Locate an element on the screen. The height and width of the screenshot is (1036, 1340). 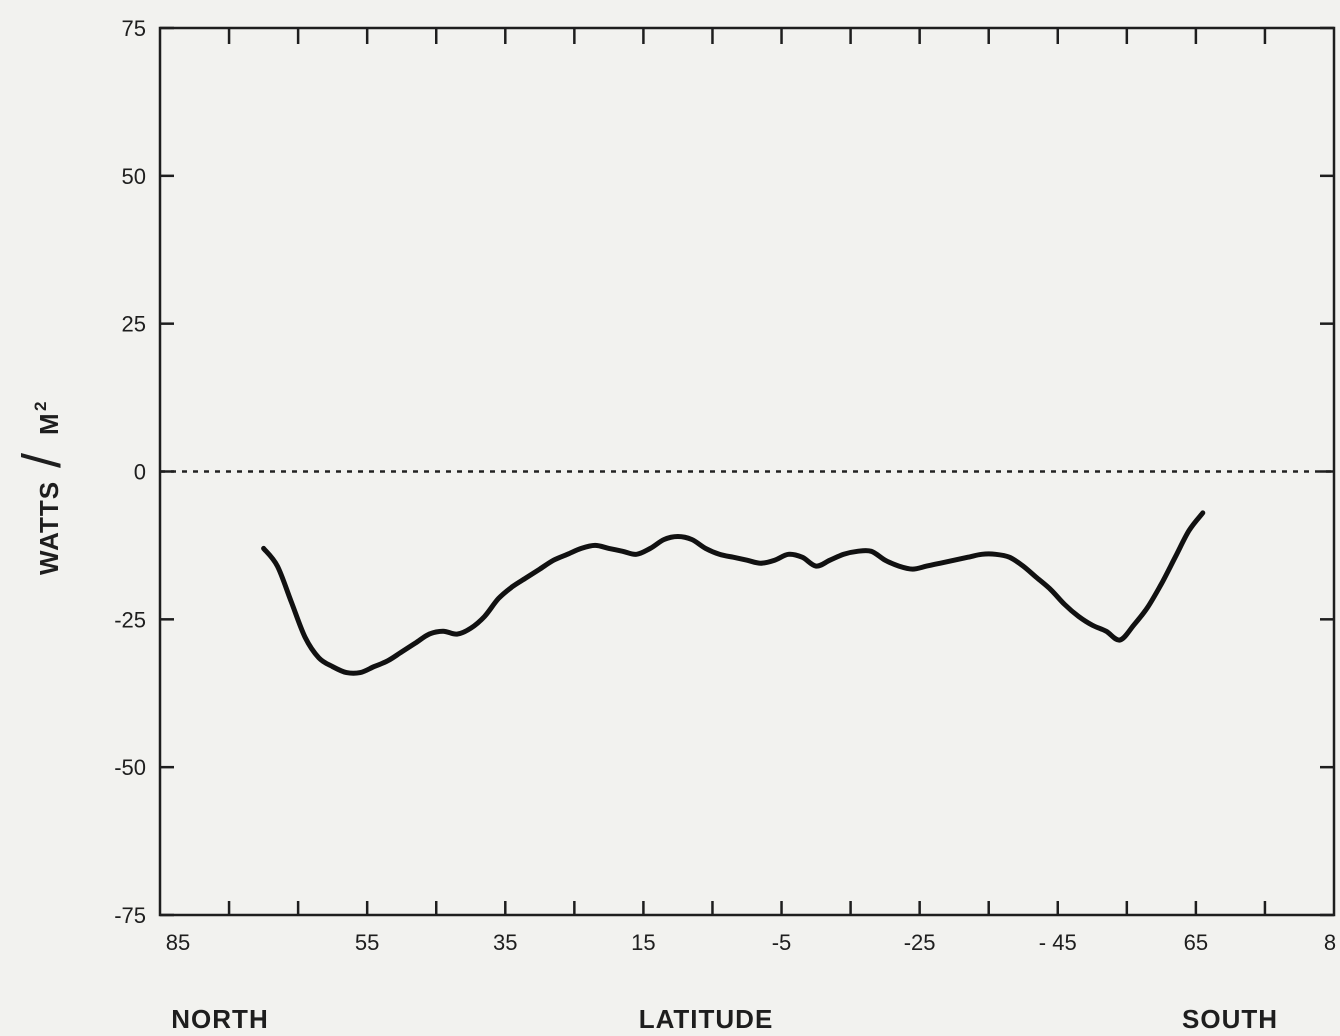
y-tick-label: 0 is located at coordinates (140, 472).